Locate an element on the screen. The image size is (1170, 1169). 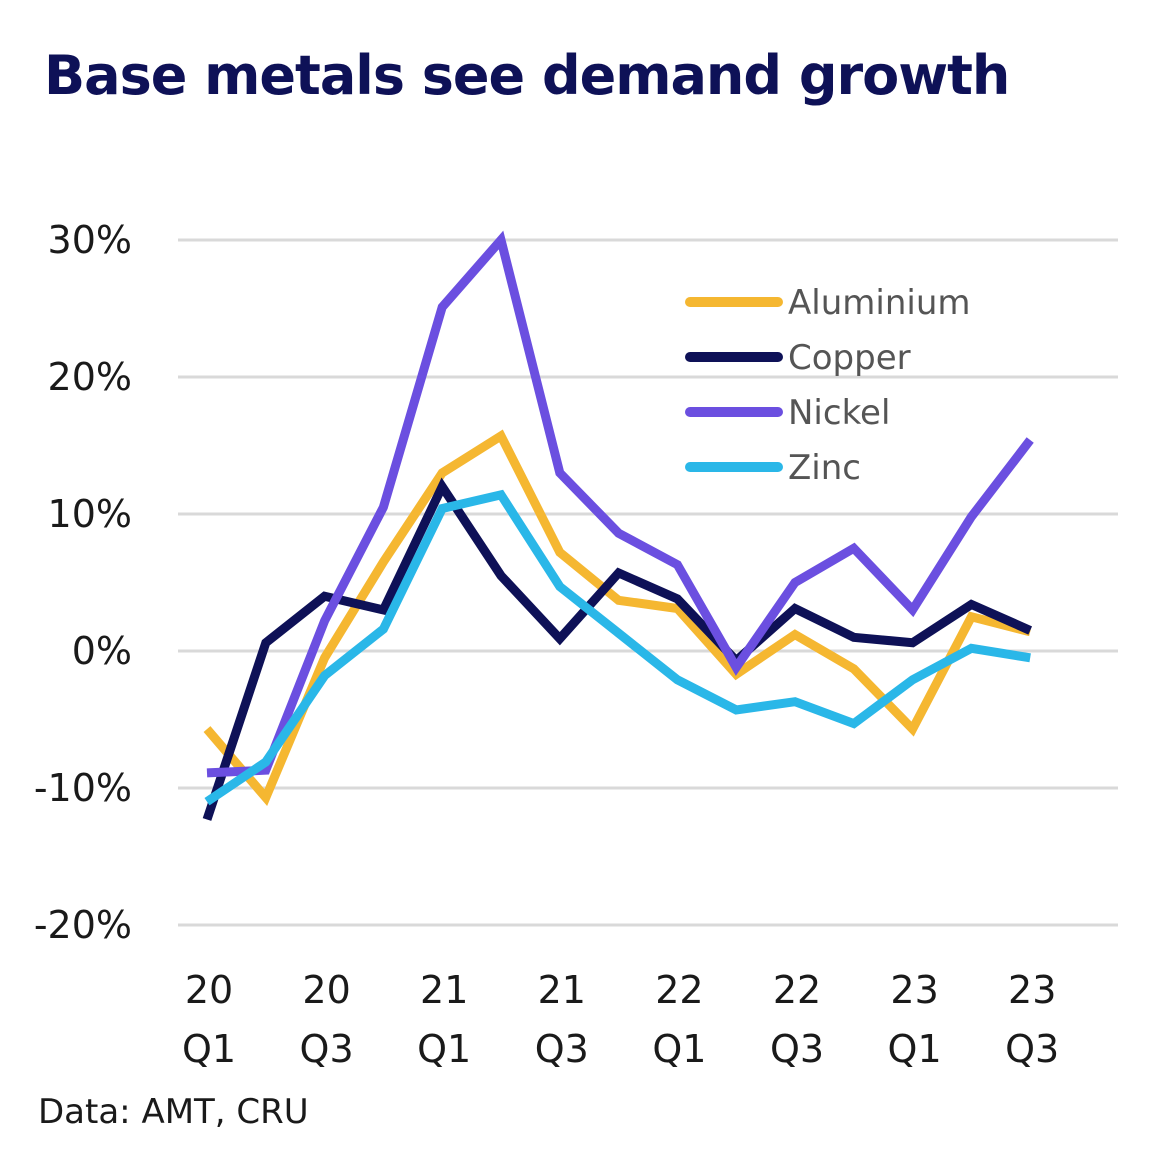
chart-title: Base metals see demand growth is located at coordinates (527, 75).